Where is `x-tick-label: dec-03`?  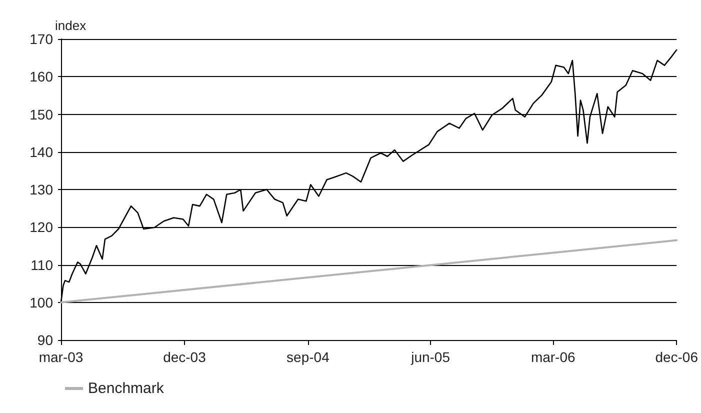
x-tick-label: dec-03 is located at coordinates (184, 357).